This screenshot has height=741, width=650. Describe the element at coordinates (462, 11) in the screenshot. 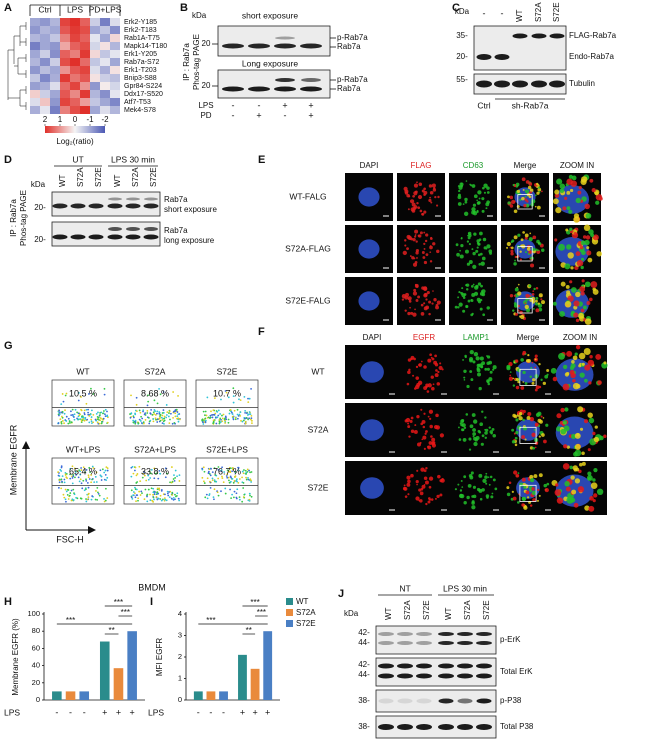

I see `label: kDa` at that location.